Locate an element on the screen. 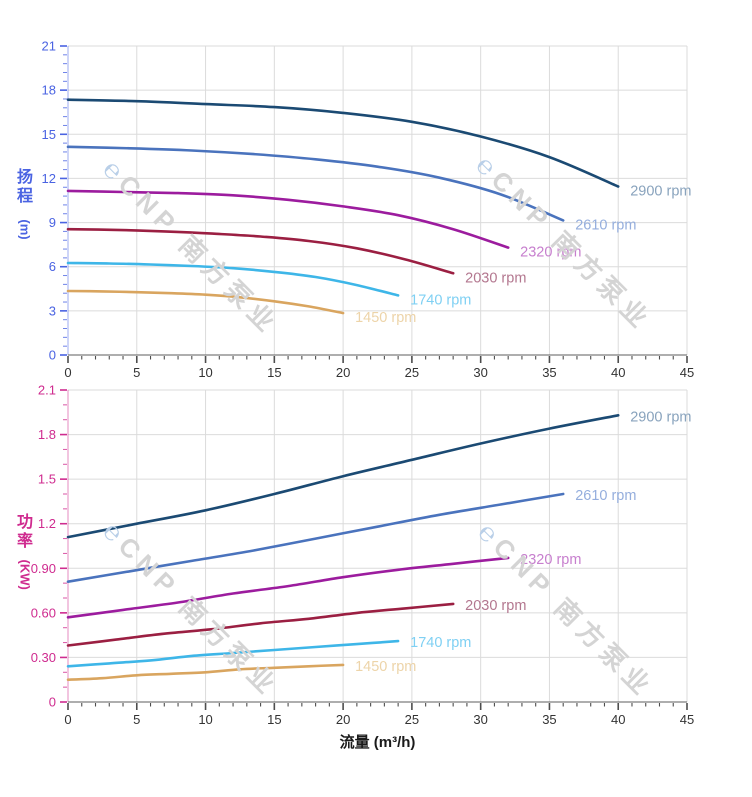 This screenshot has height=797, width=752. curve-label-1450-rpm-head: 1450 rpm is located at coordinates (385, 318).